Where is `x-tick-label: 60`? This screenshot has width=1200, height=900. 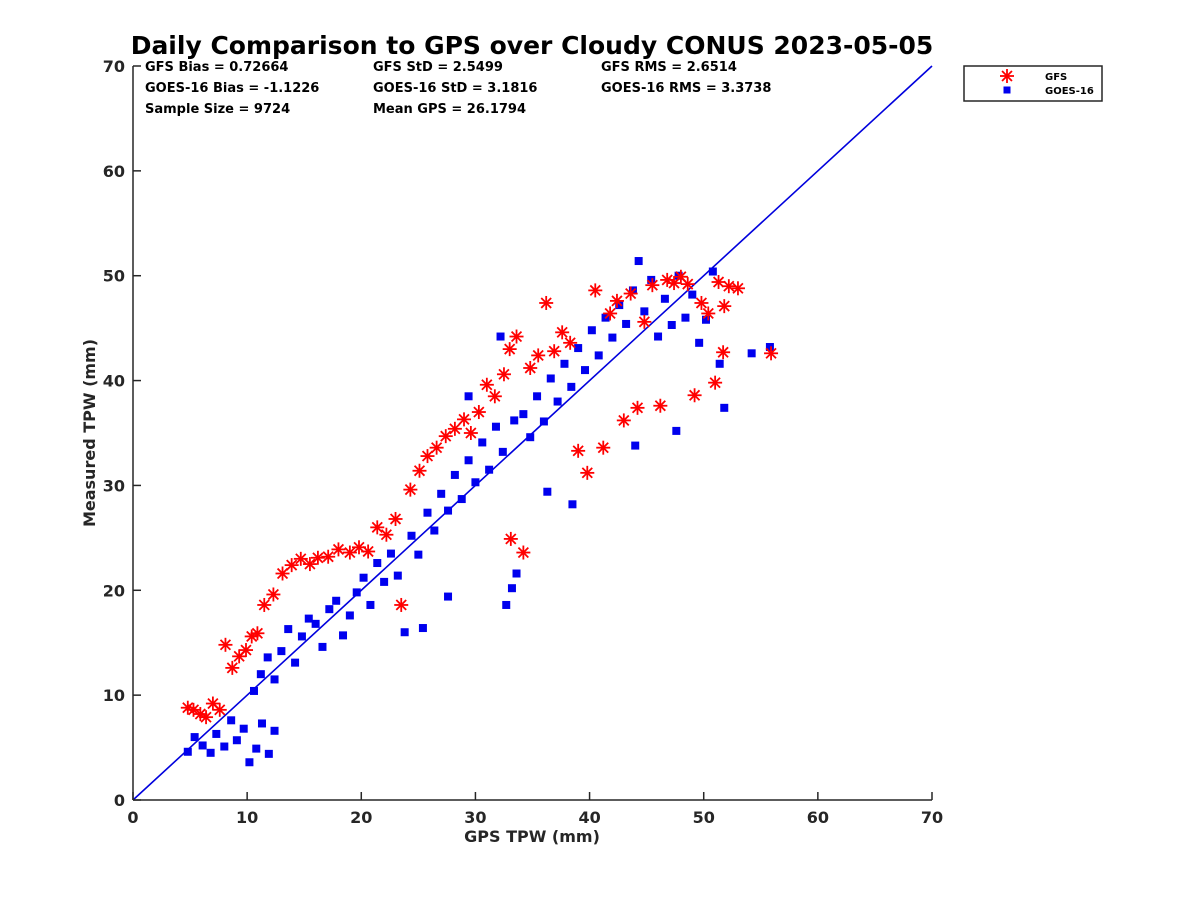 x-tick-label: 60 is located at coordinates (818, 817).